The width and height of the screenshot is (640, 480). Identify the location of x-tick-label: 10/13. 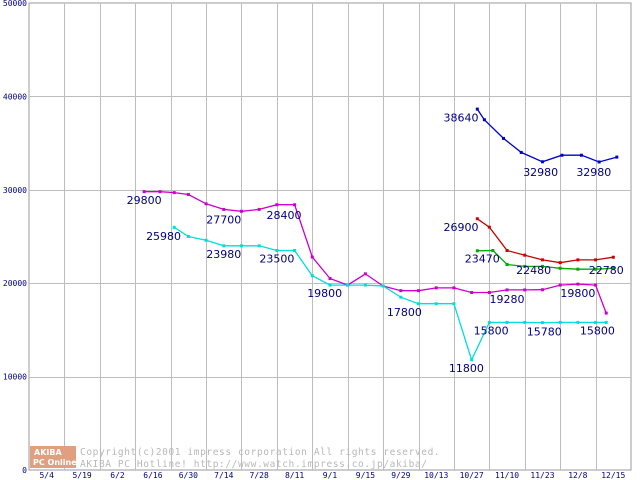
(436, 475).